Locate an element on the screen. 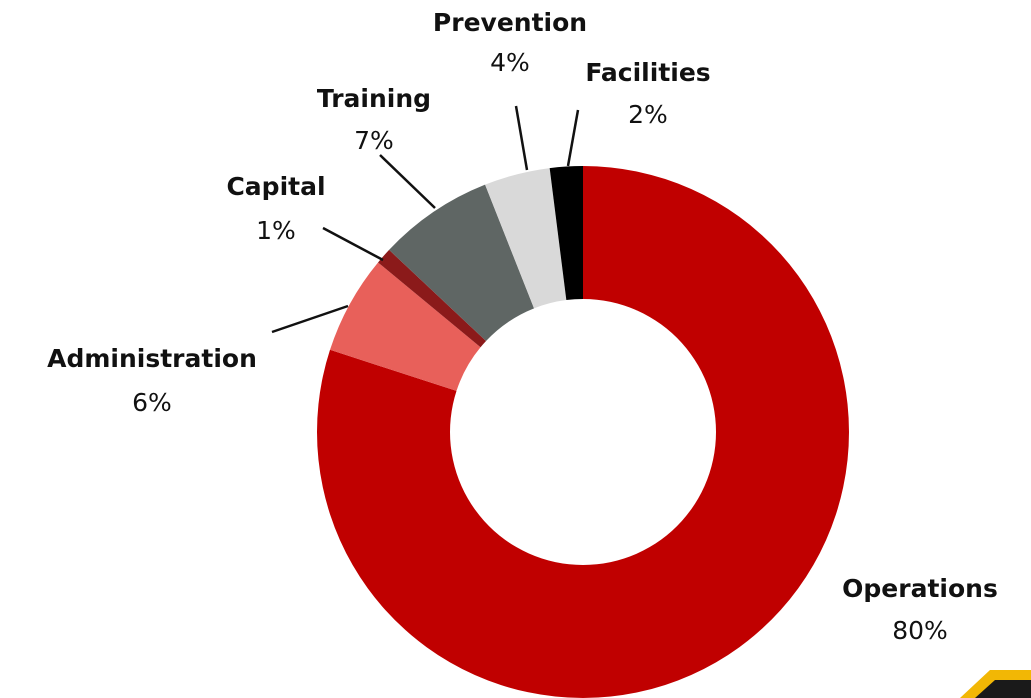  category-label: Capital is located at coordinates (275, 186).